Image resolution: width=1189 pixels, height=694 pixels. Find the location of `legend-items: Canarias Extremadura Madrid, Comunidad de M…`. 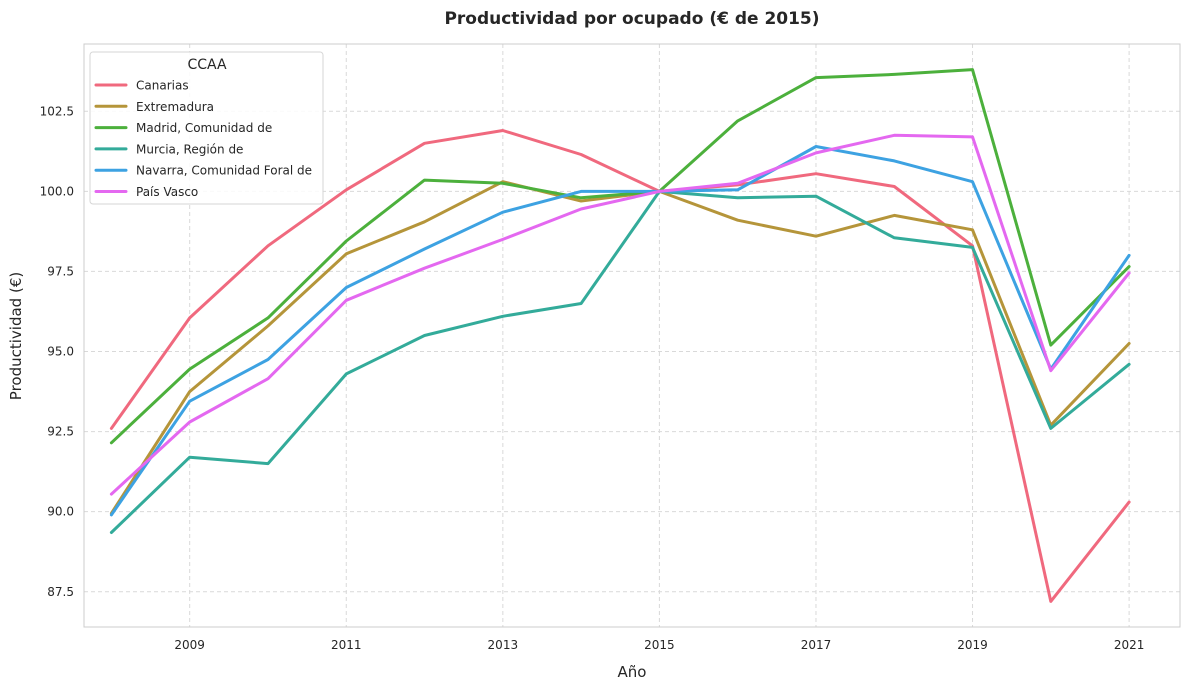

legend-items: Canarias Extremadura Madrid, Comunidad de M… is located at coordinates (203, 139).